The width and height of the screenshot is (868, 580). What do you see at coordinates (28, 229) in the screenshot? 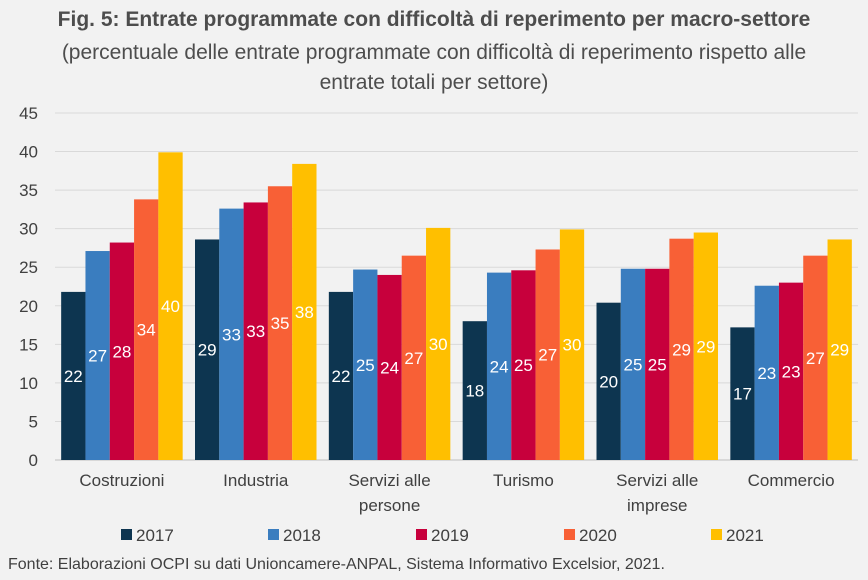
I see `y-tick-label: 30` at bounding box center [28, 229].